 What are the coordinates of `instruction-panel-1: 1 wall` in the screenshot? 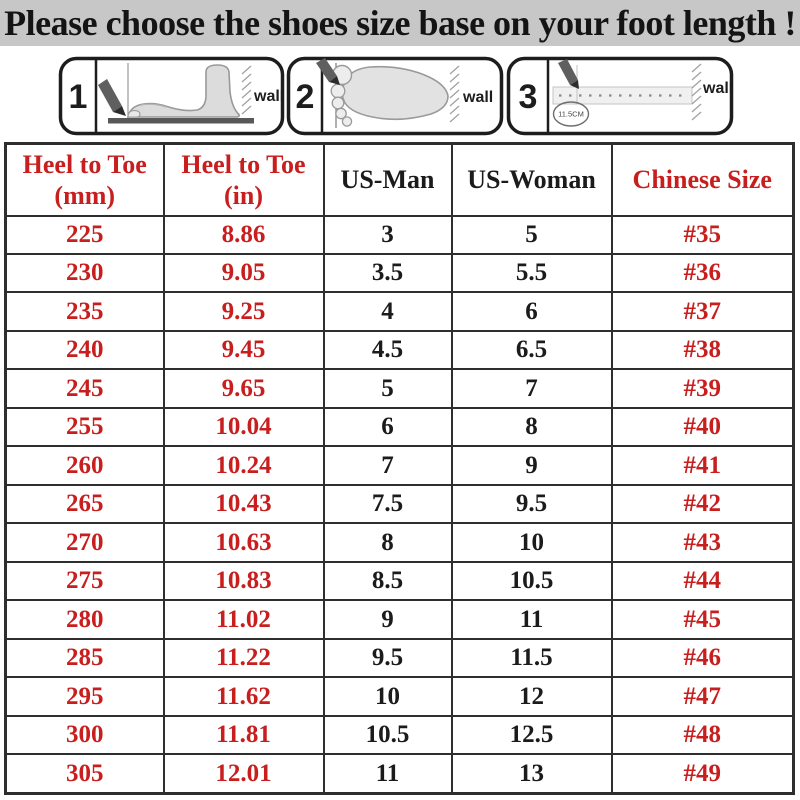 It's located at (171, 96).